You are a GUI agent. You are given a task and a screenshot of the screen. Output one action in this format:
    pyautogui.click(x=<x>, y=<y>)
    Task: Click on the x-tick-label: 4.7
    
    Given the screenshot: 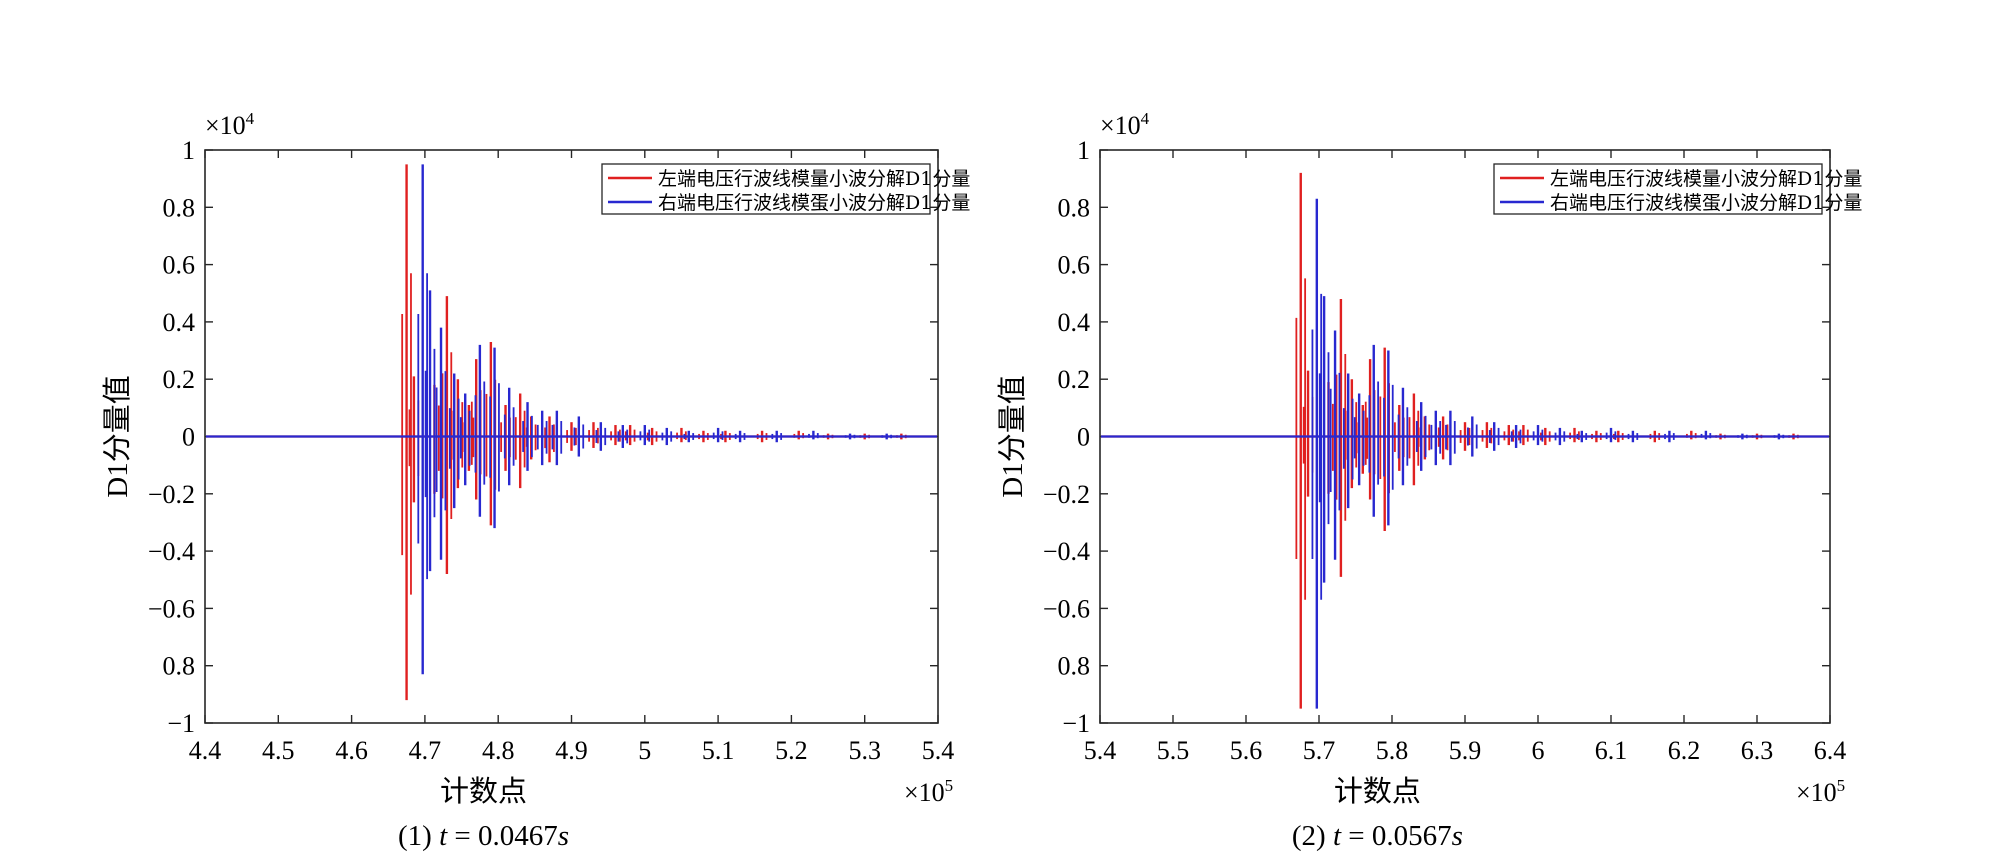 What is the action you would take?
    pyautogui.click(x=425, y=750)
    